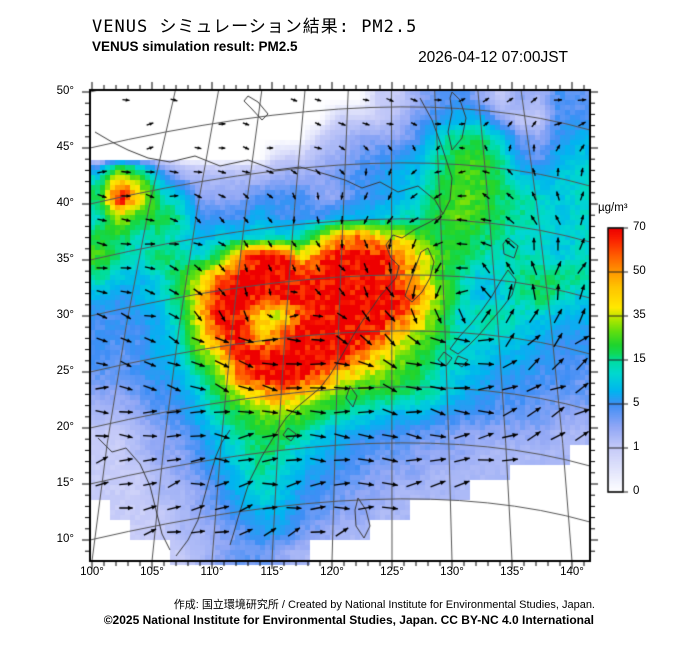 This screenshot has width=700, height=649. Describe the element at coordinates (639, 315) in the screenshot. I see `colorbar-tick-label: 35` at that location.